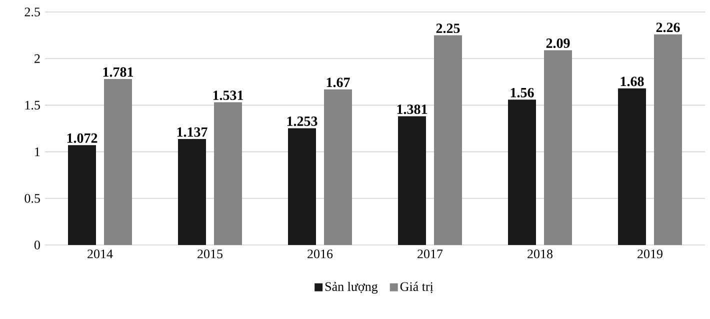 The width and height of the screenshot is (710, 319). Describe the element at coordinates (412, 109) in the screenshot. I see `data-label: 1.381` at that location.